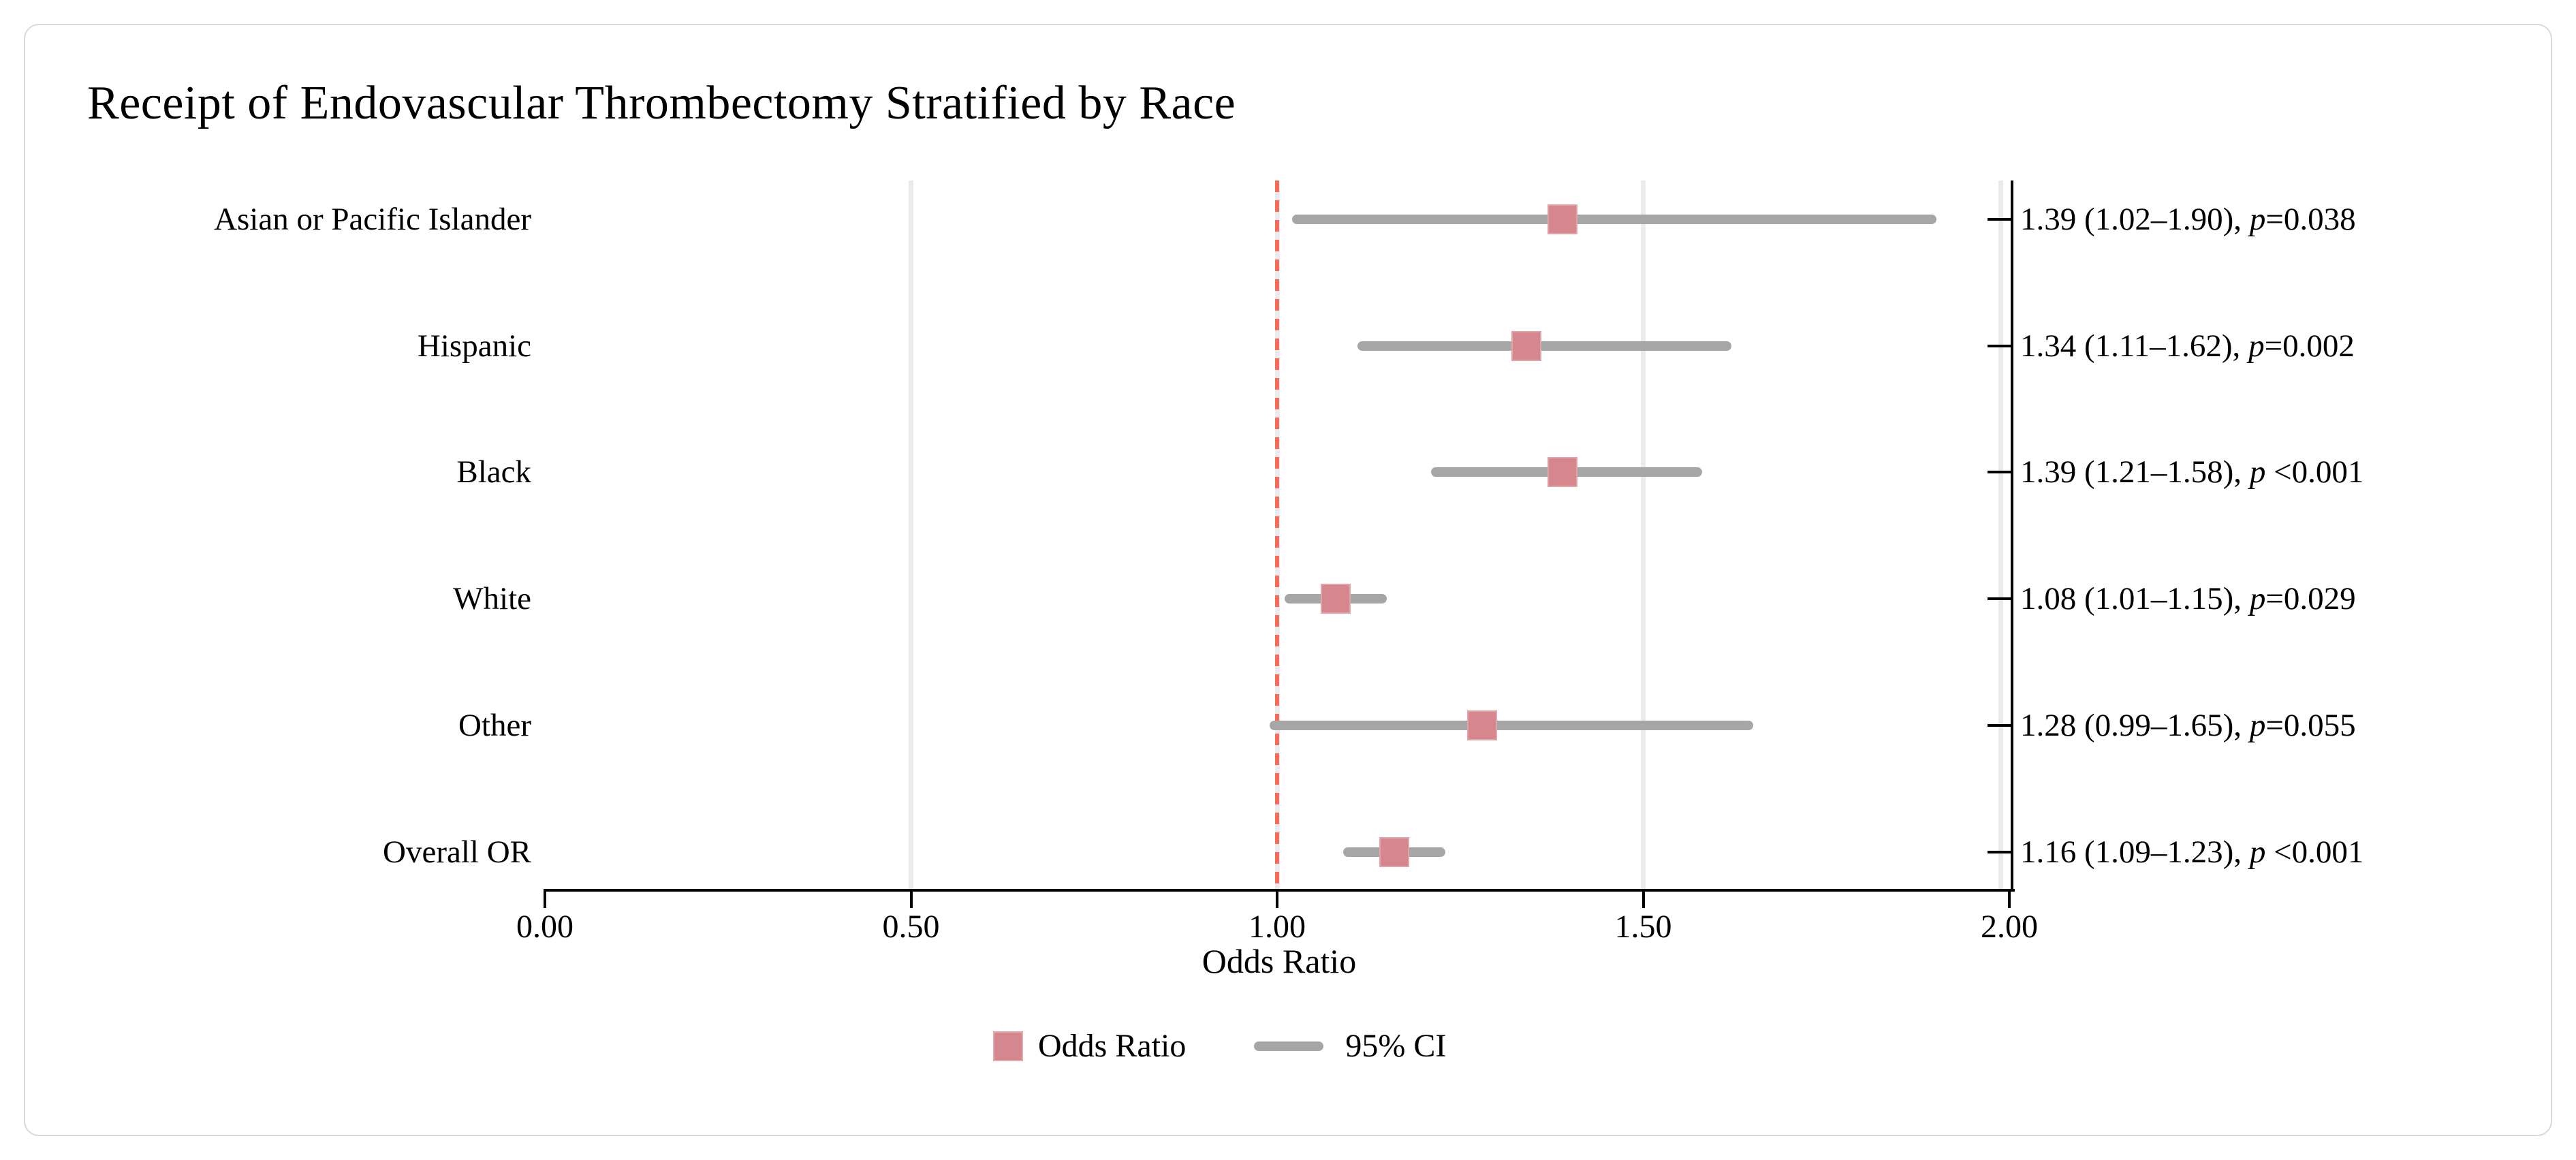 The image size is (2576, 1160). I want to click on x-axis-title: Odds Ratio, so click(1279, 961).